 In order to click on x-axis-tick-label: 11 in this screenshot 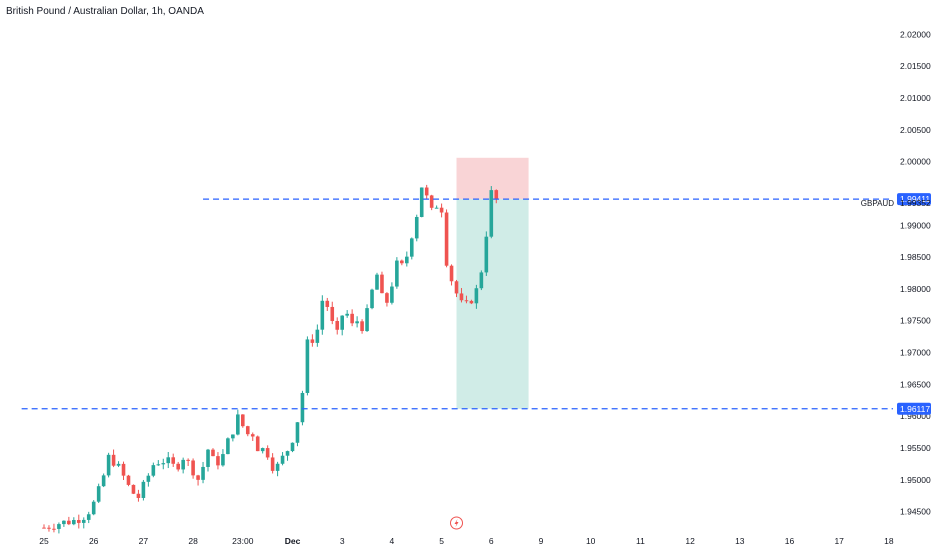, I will do `click(640, 541)`.